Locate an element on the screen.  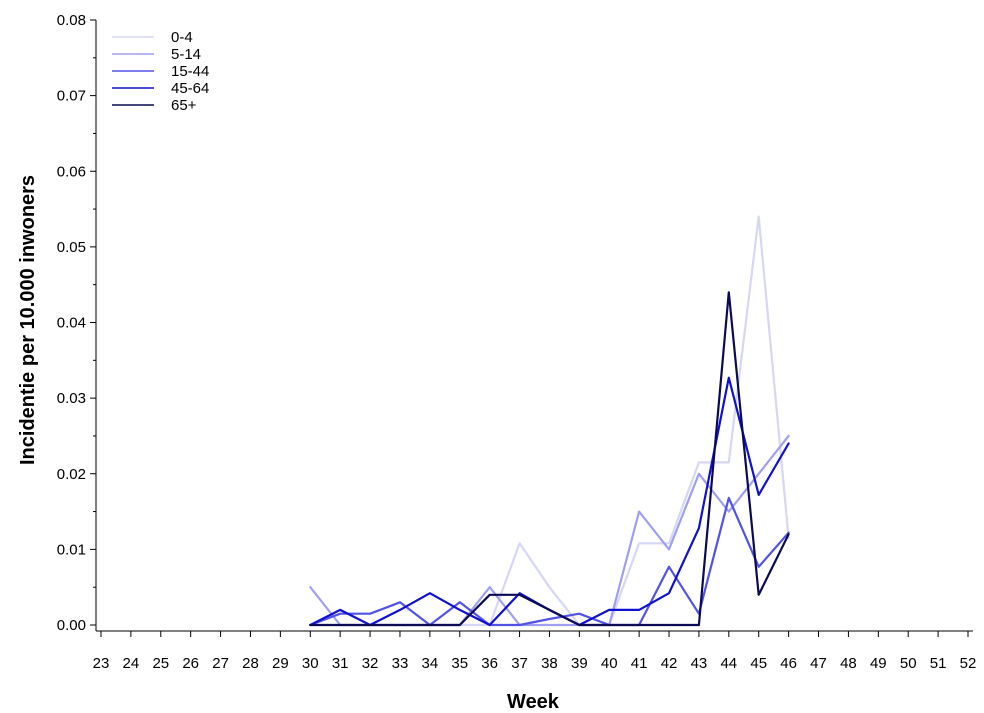
x-tick-label: 26 is located at coordinates (190, 663).